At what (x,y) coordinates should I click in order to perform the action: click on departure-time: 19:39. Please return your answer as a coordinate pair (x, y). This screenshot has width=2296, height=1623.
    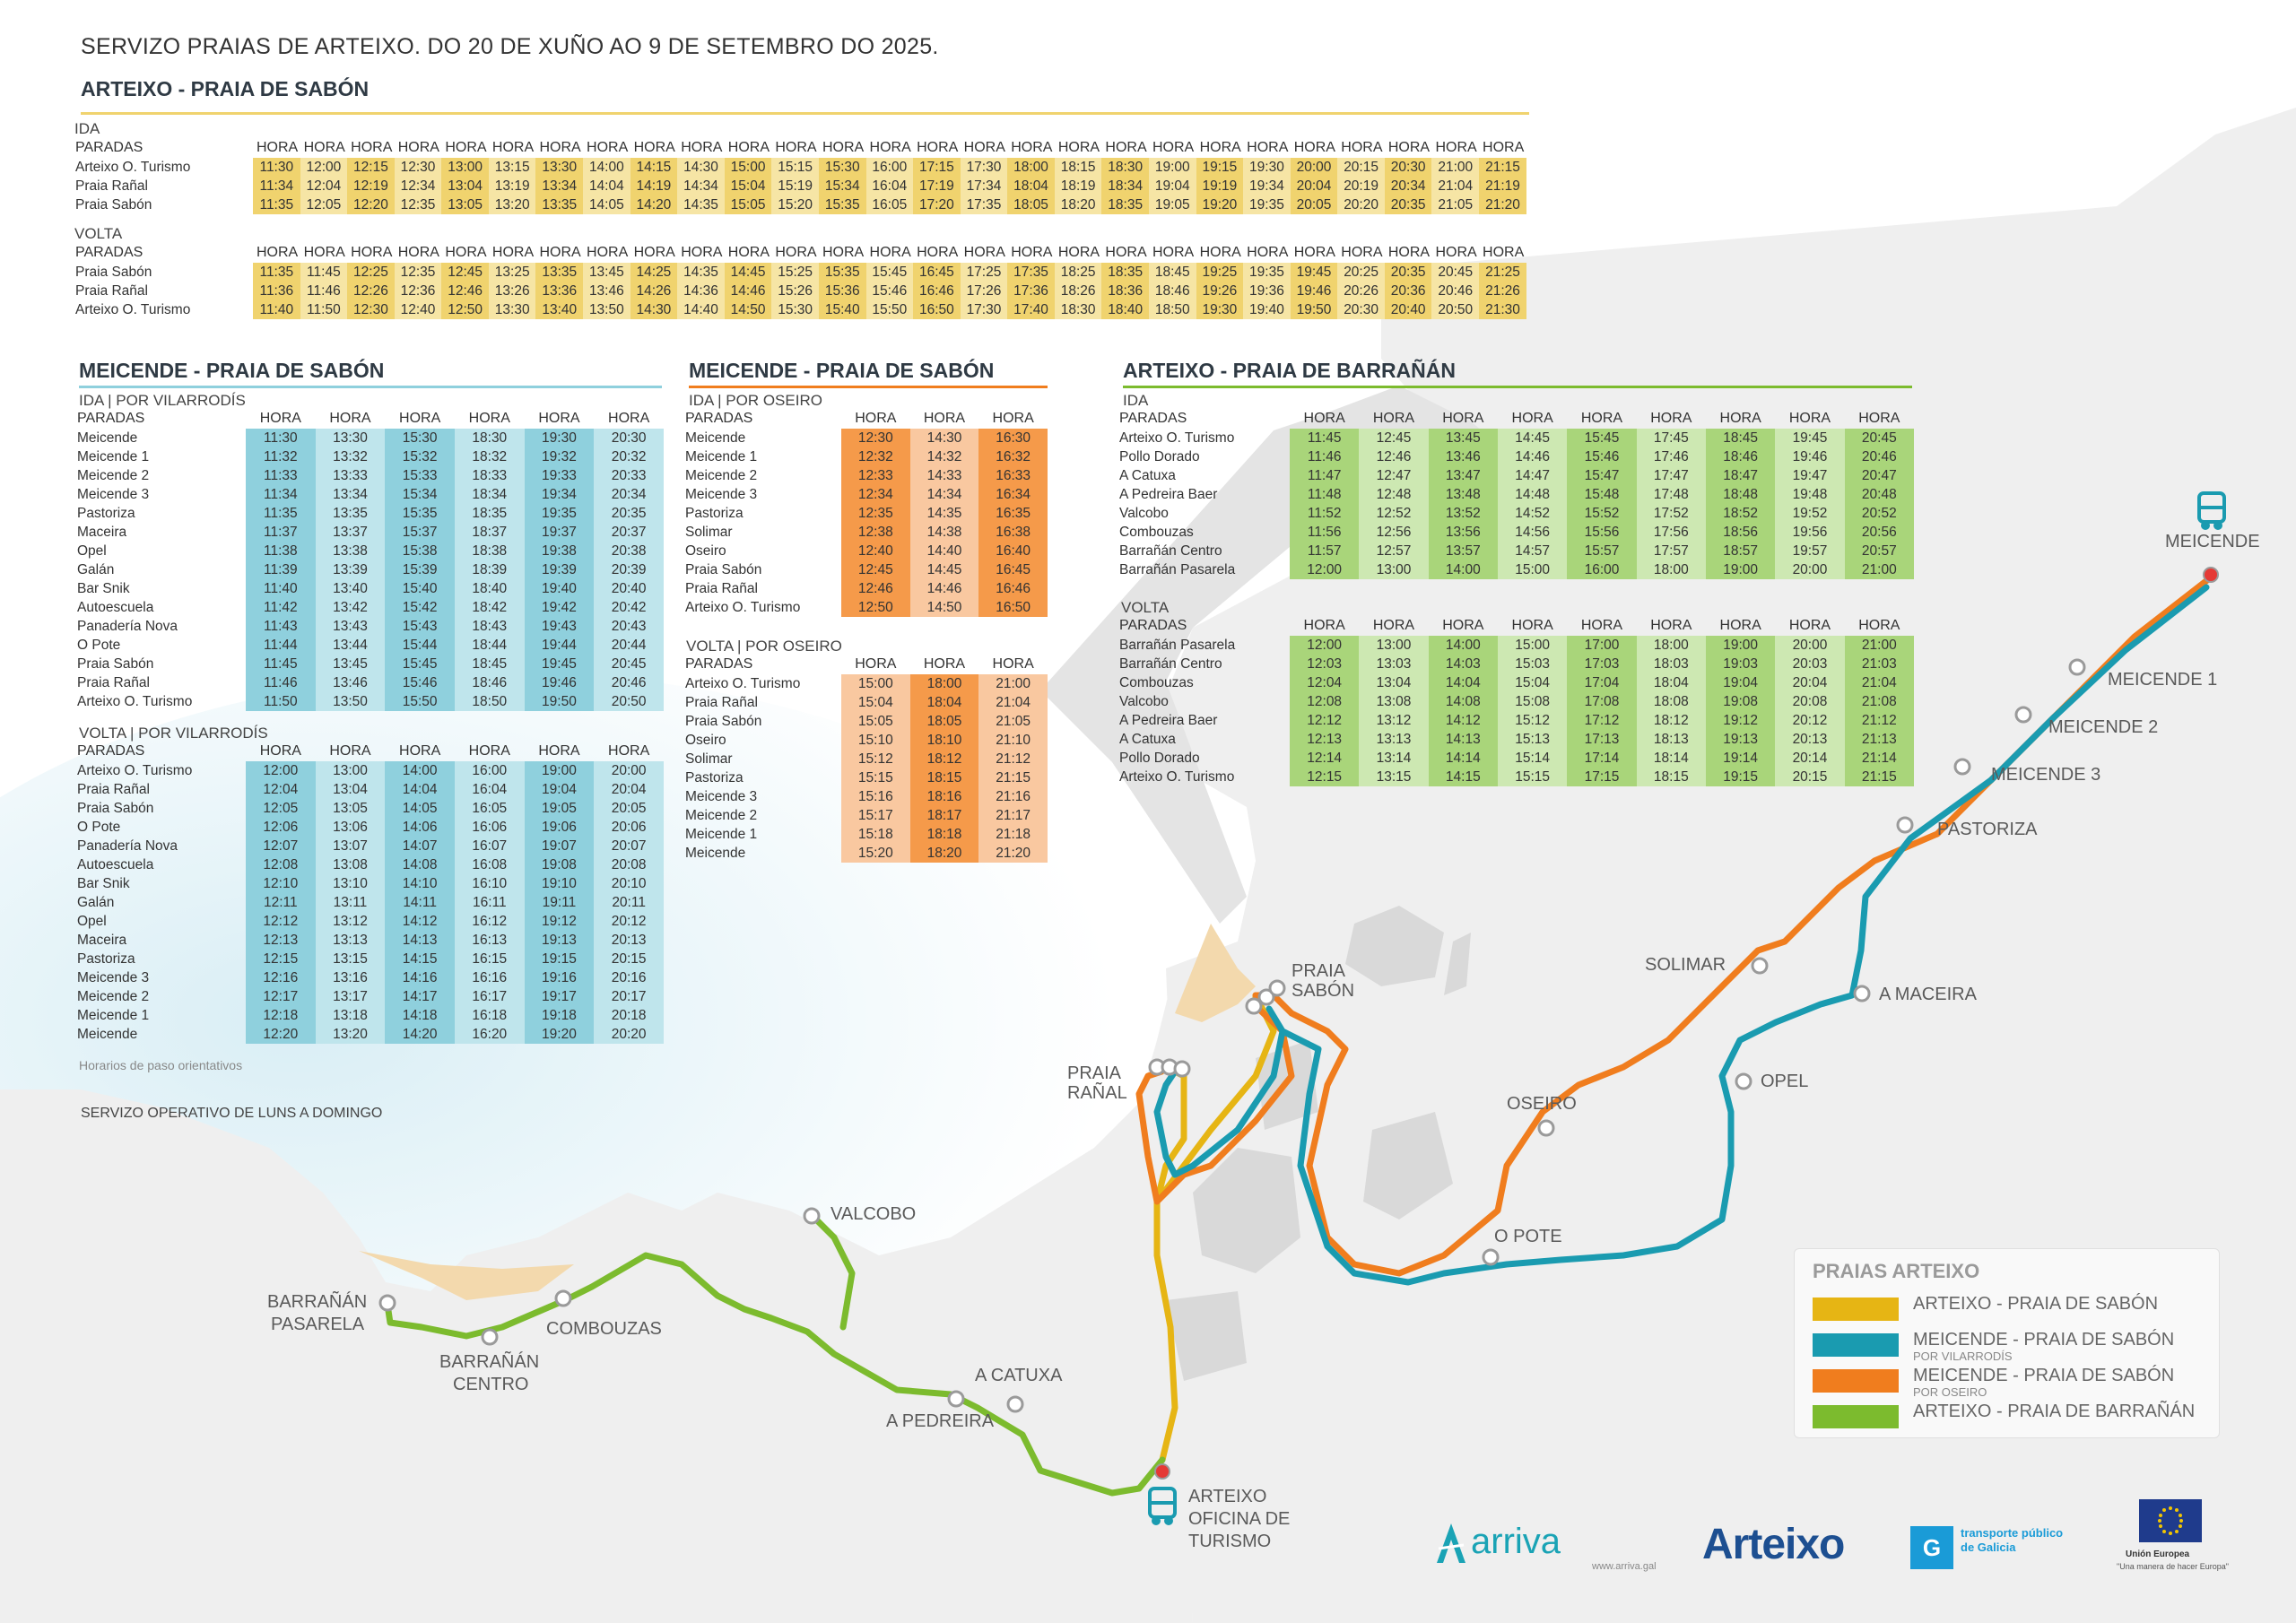
    Looking at the image, I should click on (559, 569).